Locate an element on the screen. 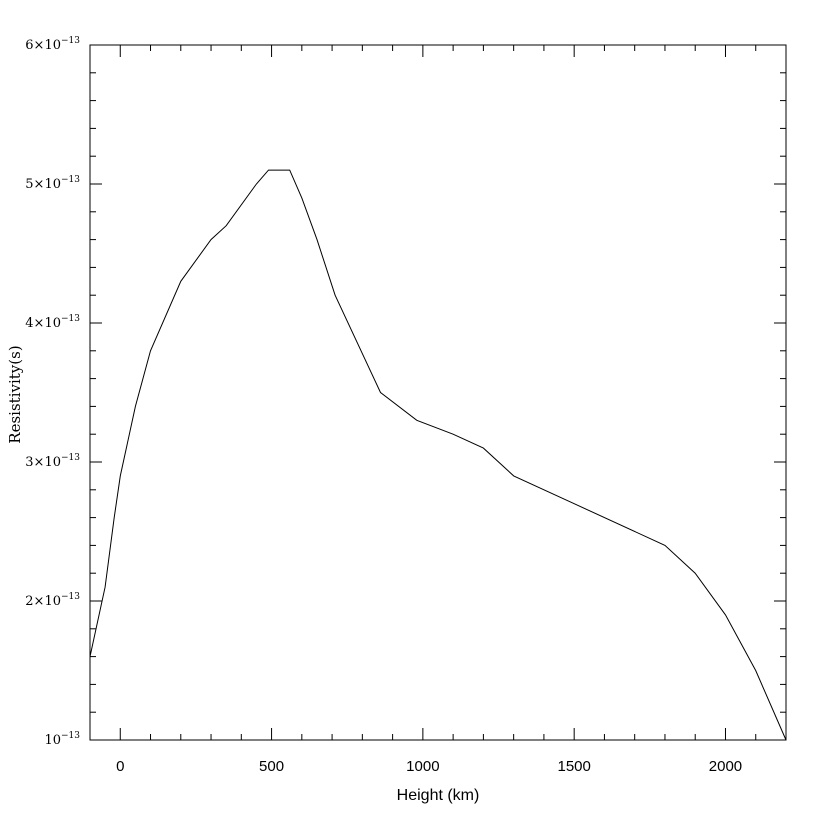 This screenshot has width=830, height=830. y-tick-label: 10−13 is located at coordinates (62, 739).